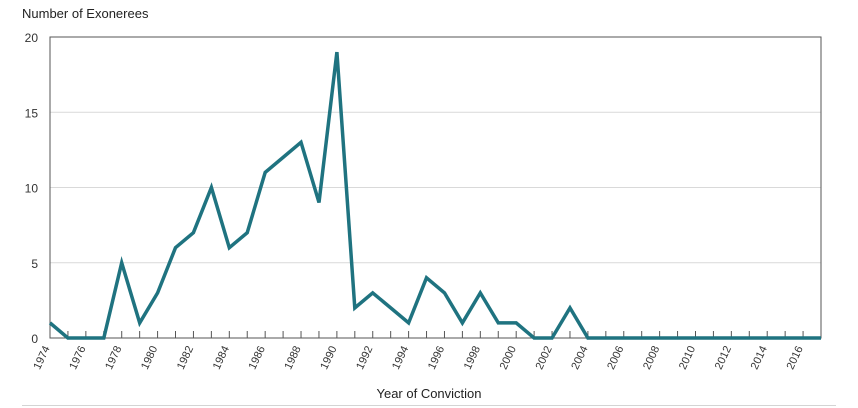 The width and height of the screenshot is (858, 408). What do you see at coordinates (723, 357) in the screenshot?
I see `x-tick-label: 2012` at bounding box center [723, 357].